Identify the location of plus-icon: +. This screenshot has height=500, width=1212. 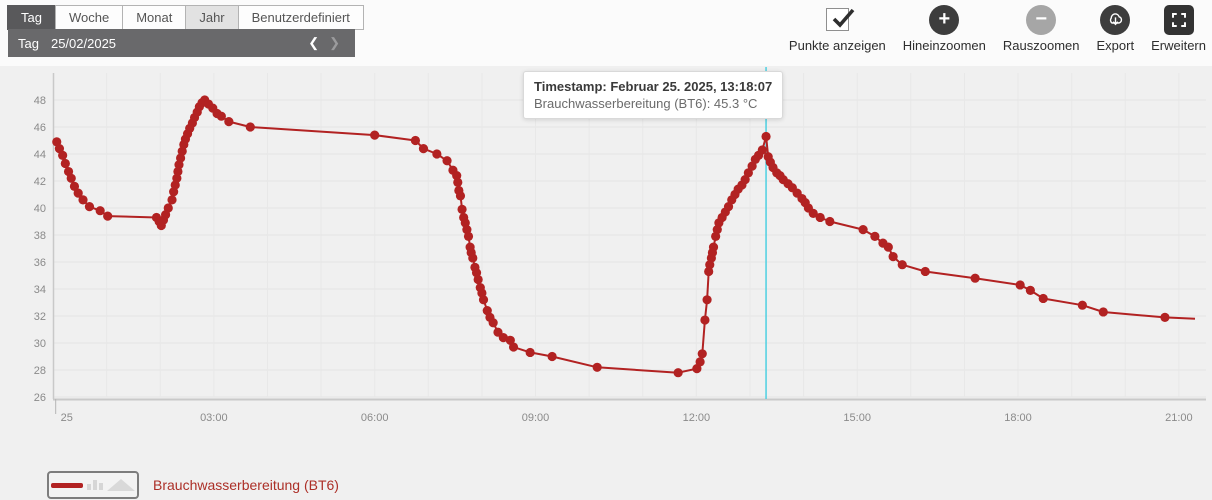
(944, 19).